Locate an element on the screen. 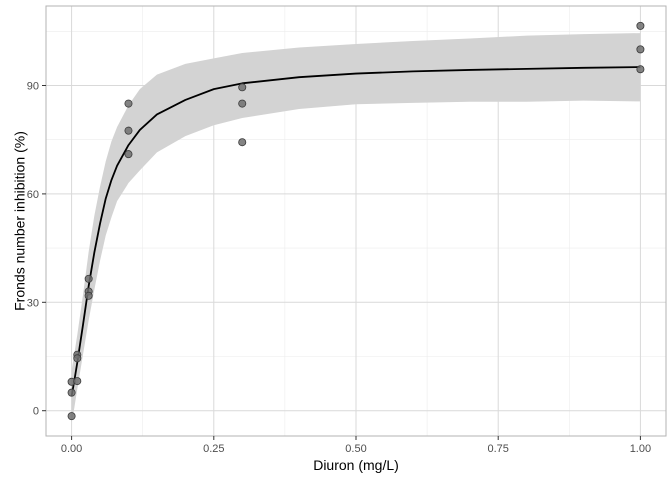  x-tick-label: 1.00 is located at coordinates (640, 449).